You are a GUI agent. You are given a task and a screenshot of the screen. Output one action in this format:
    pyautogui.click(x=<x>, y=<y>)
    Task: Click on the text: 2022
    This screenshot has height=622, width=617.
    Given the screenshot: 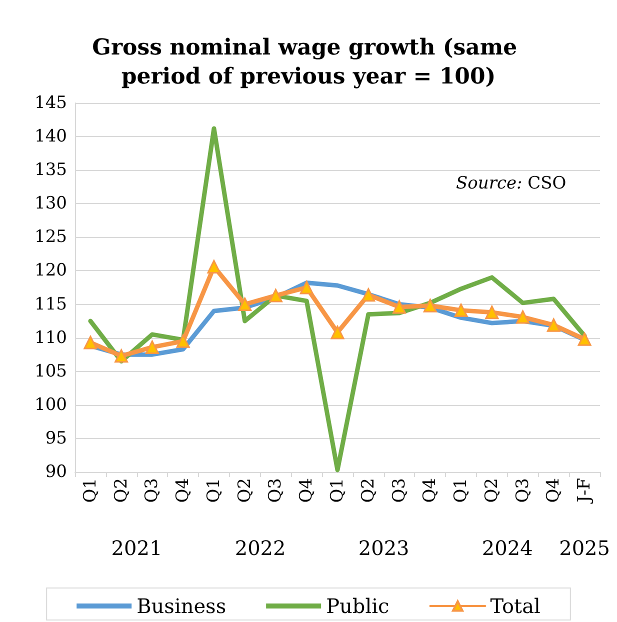 What is the action you would take?
    pyautogui.click(x=260, y=548)
    